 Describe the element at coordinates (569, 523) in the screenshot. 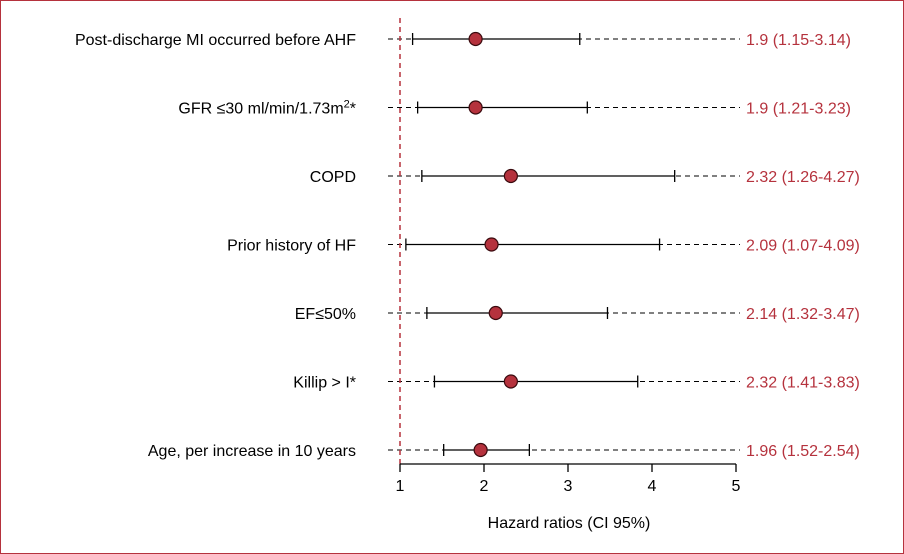

I see `x-axis-title: Hazard ratios (CI 95%)` at that location.